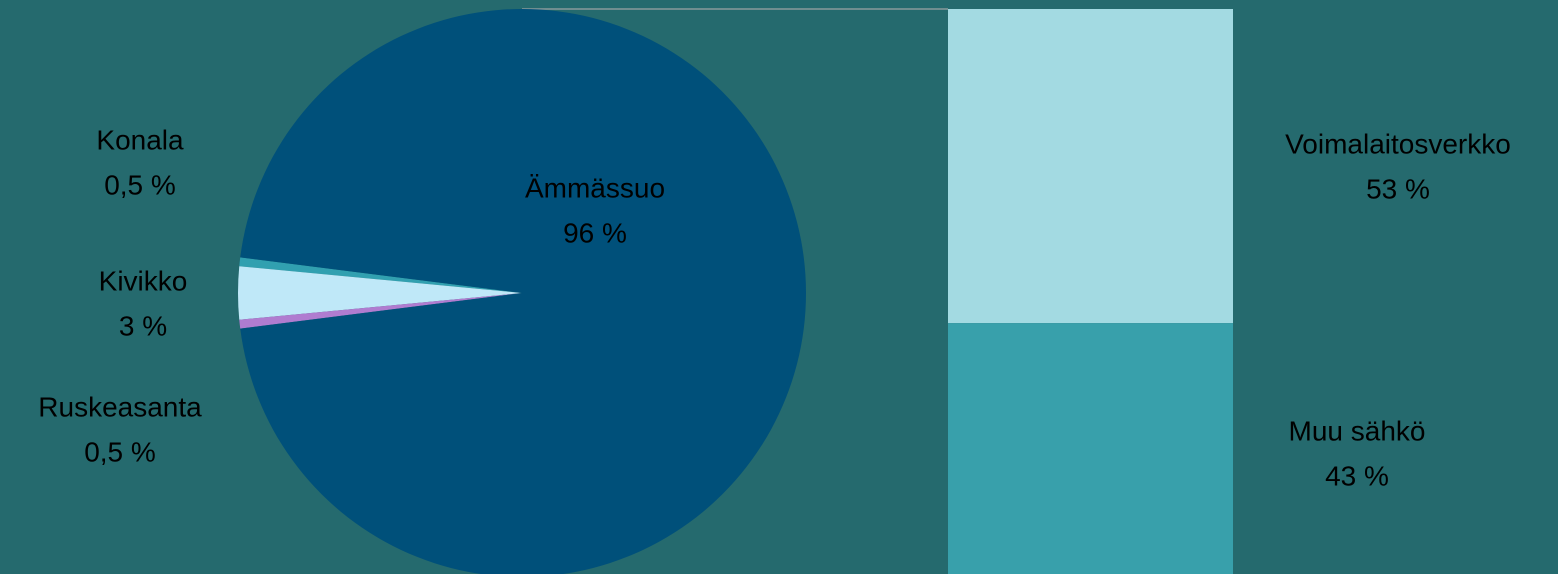  I want to click on category-label: Ämmässuo, so click(595, 187).